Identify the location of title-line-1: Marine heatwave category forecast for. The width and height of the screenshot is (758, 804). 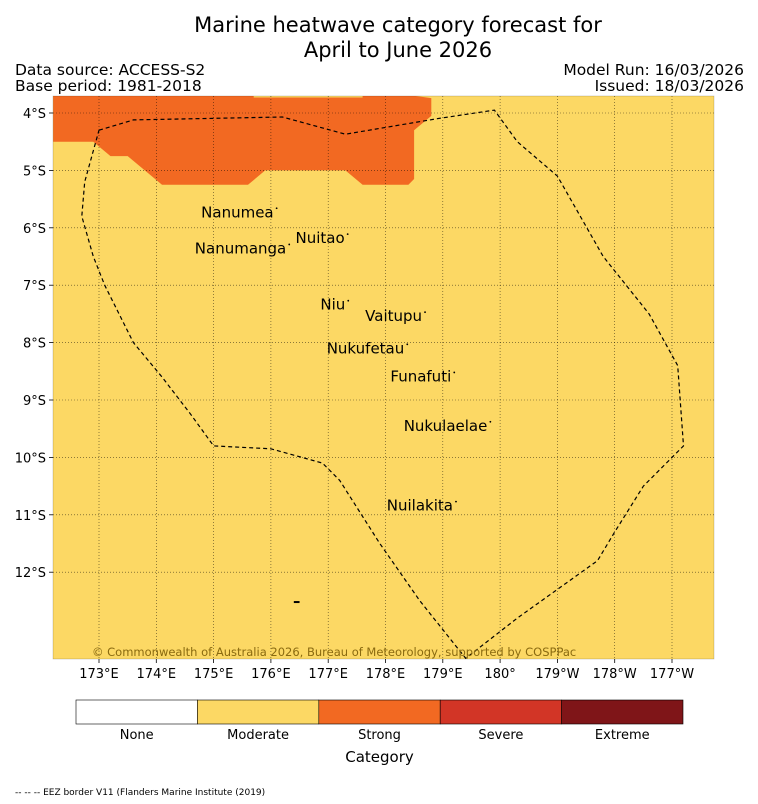
(398, 25).